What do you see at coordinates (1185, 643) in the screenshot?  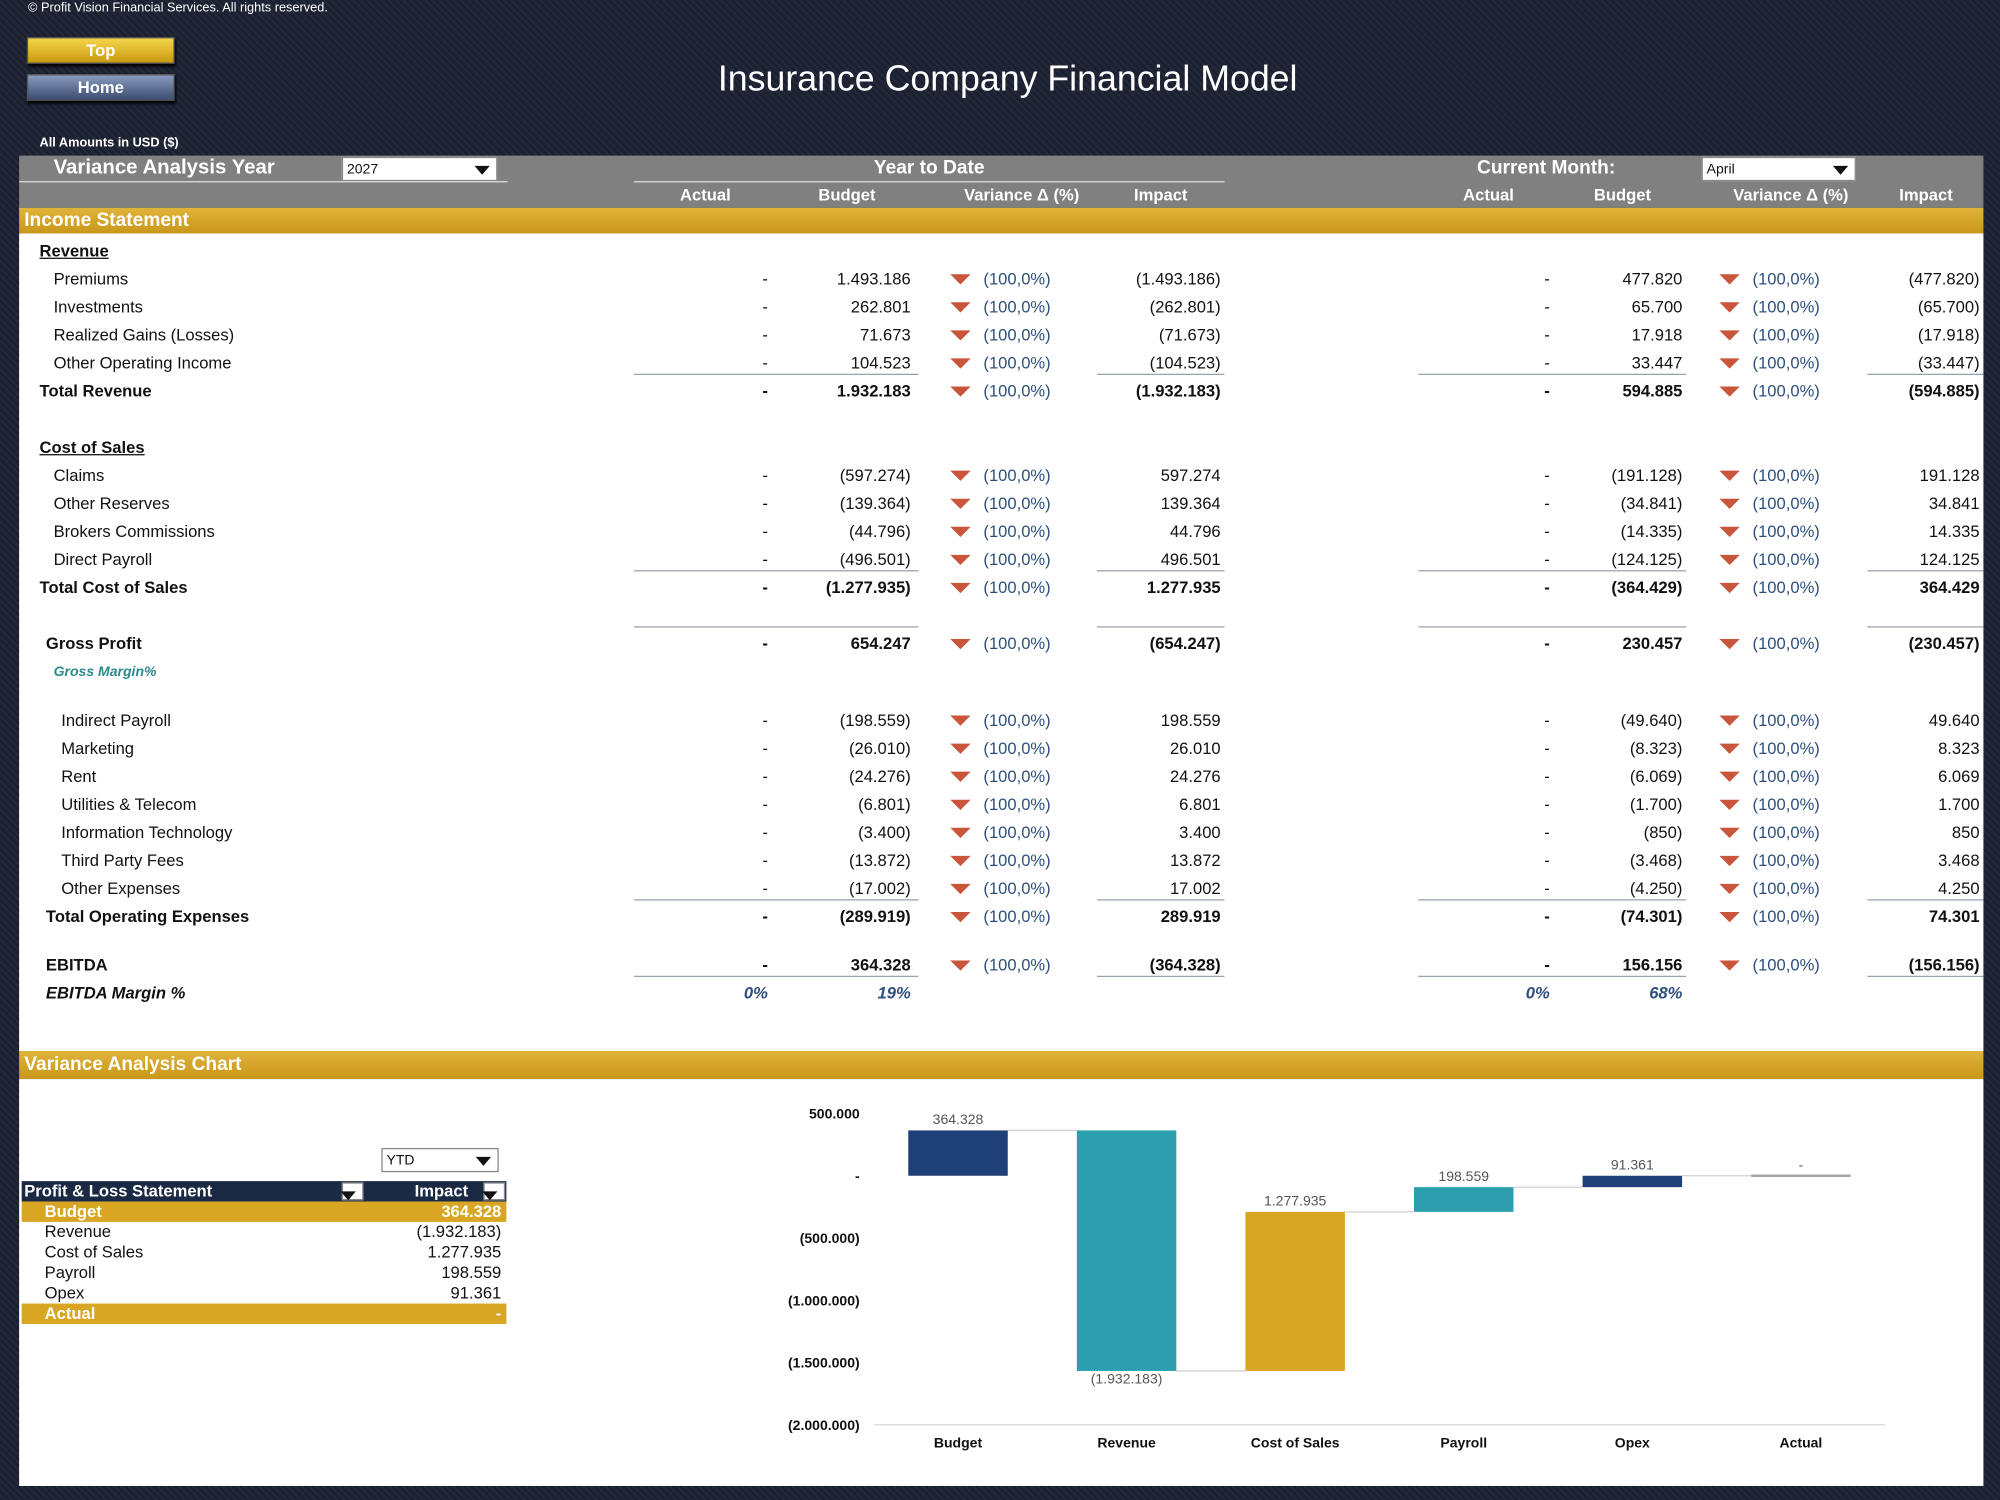 I see `cell: (654.247)` at bounding box center [1185, 643].